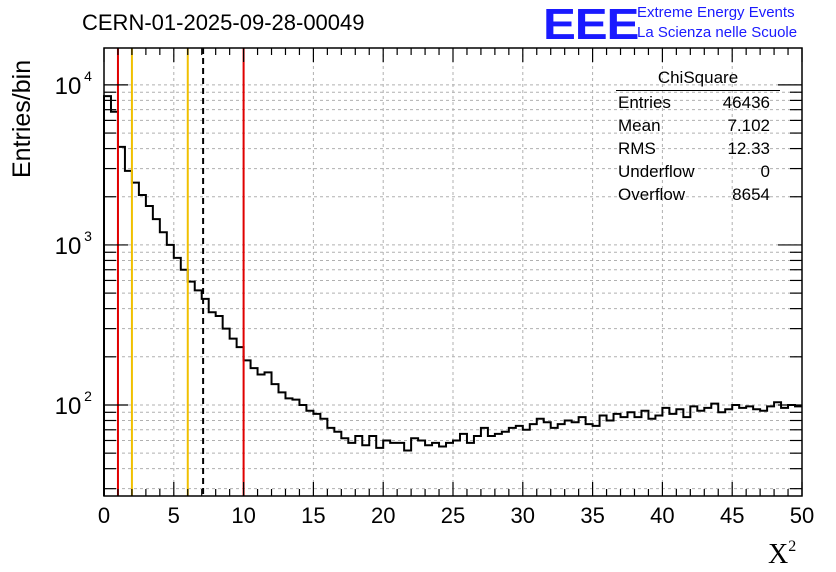 The height and width of the screenshot is (572, 836). I want to click on stats-label: Overflow, so click(652, 194).